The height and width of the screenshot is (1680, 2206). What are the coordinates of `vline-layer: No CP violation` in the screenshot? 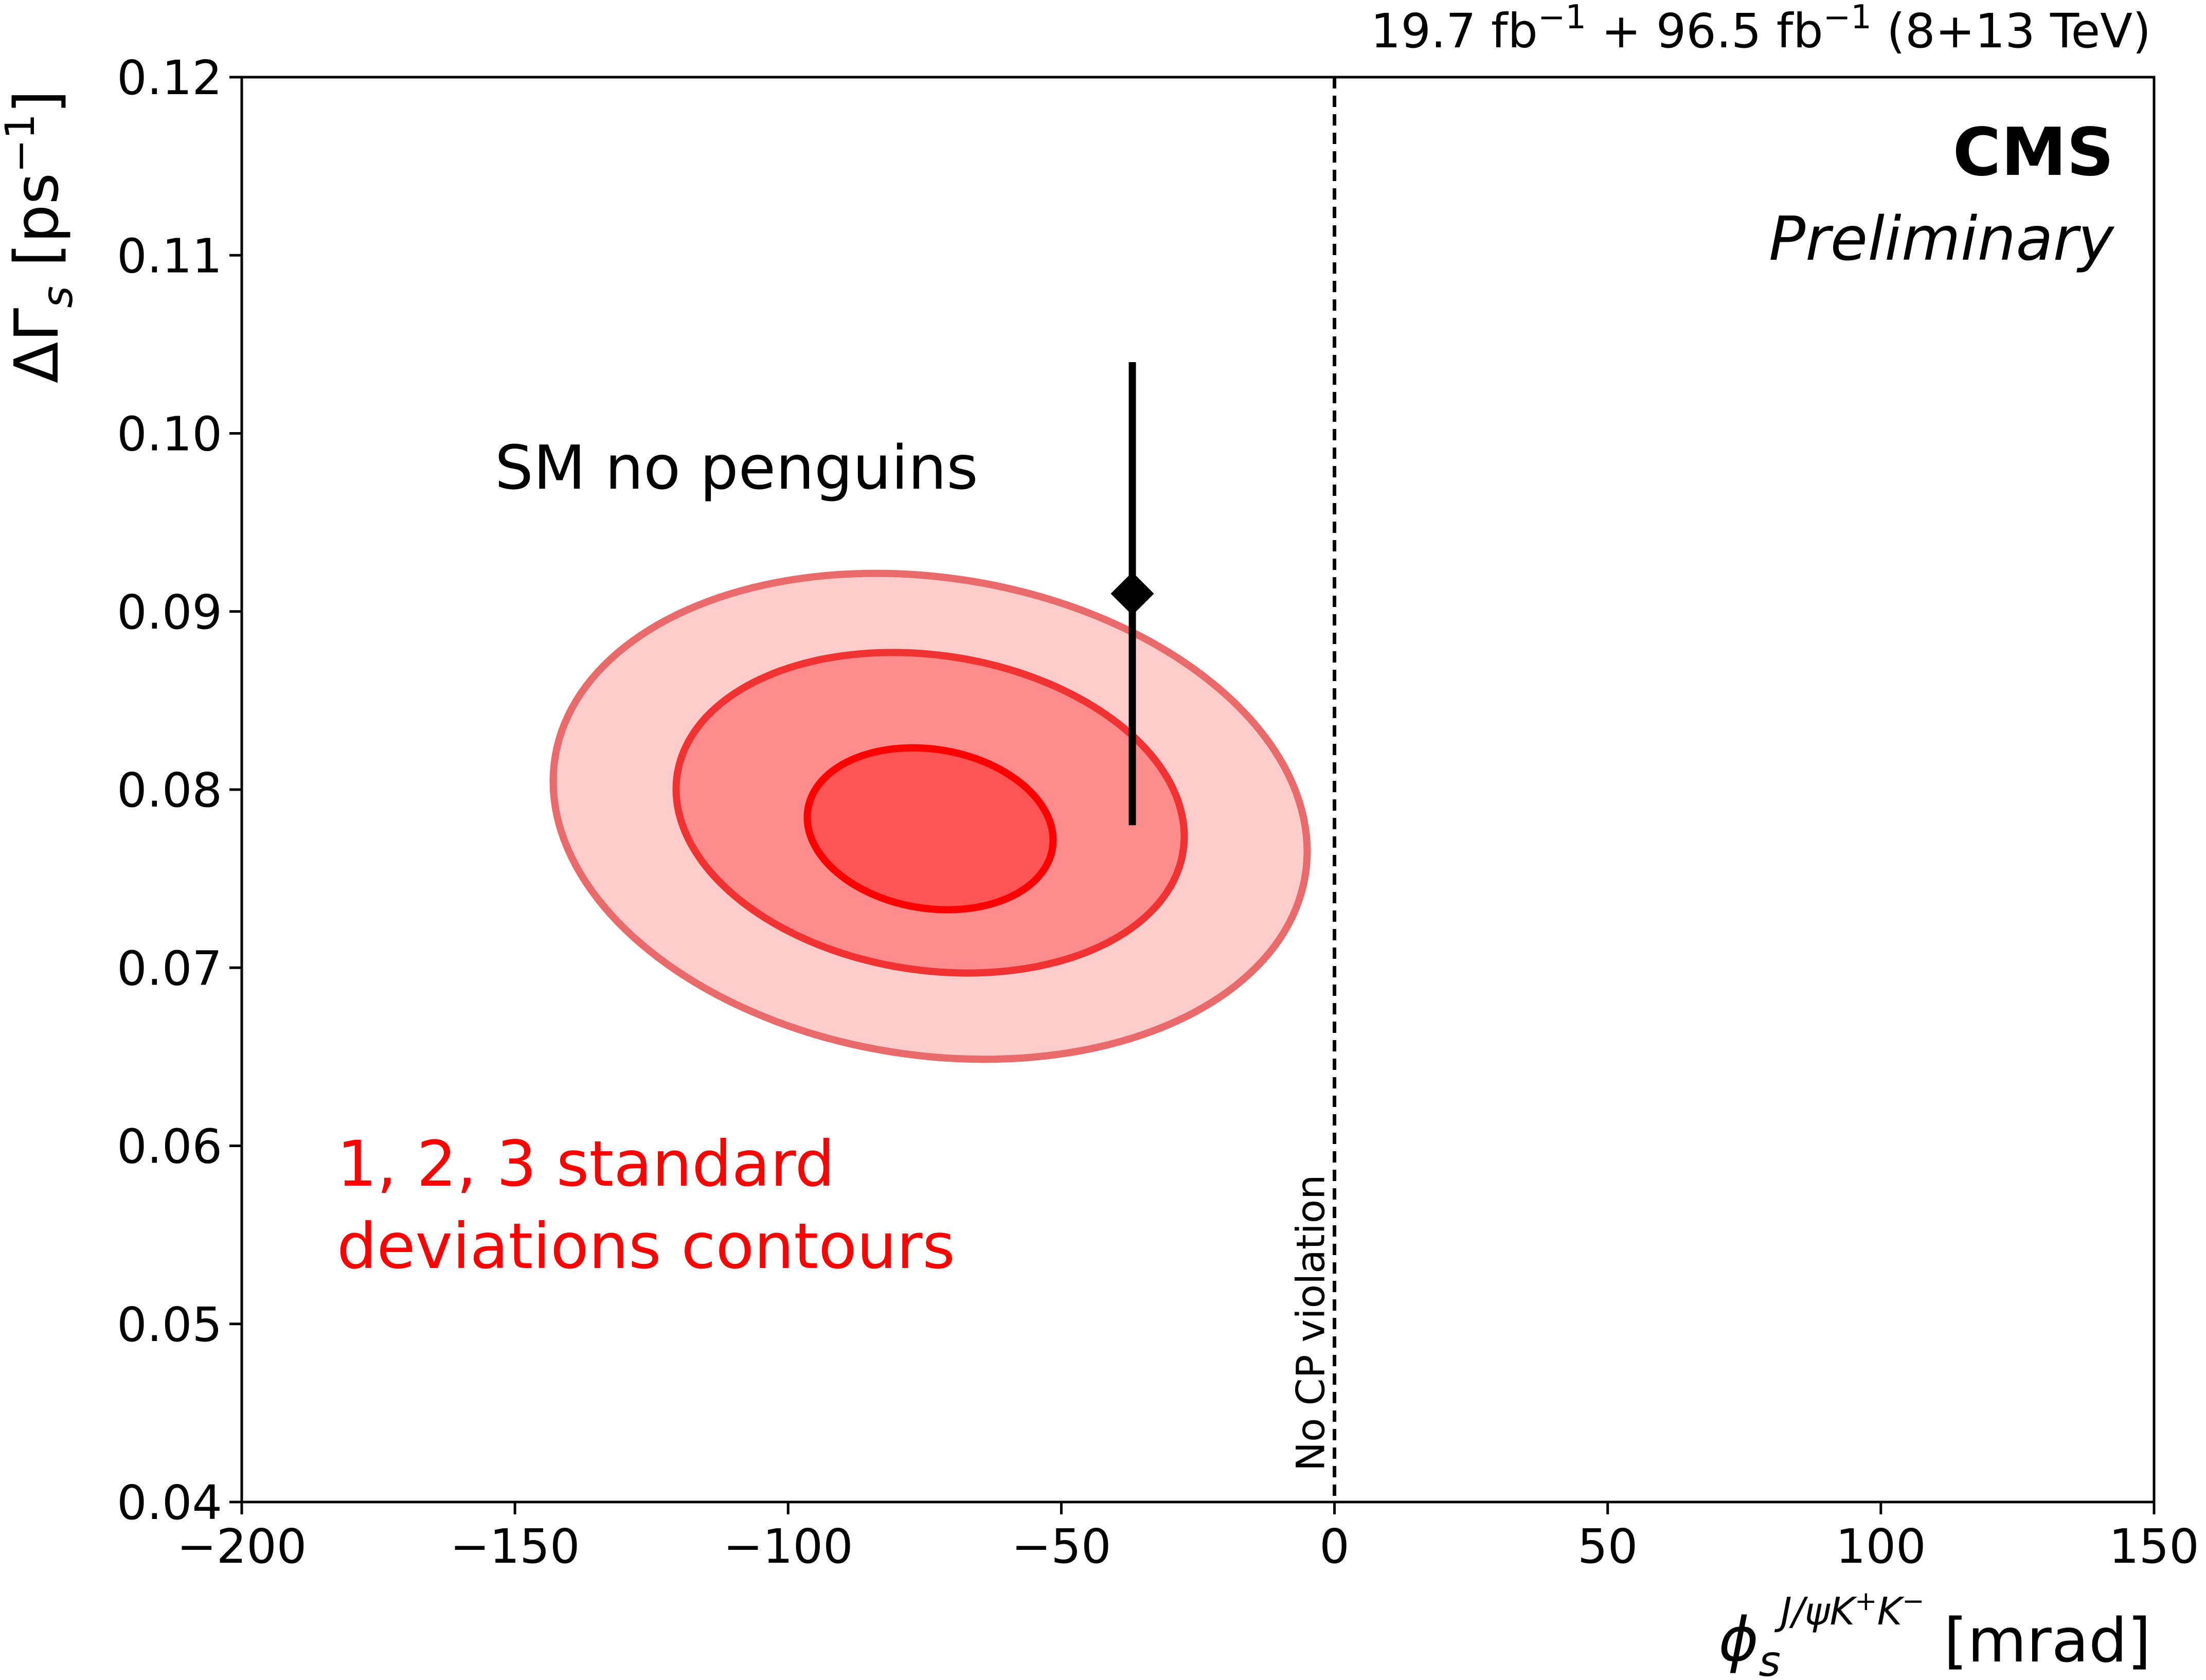 It's located at (1312, 790).